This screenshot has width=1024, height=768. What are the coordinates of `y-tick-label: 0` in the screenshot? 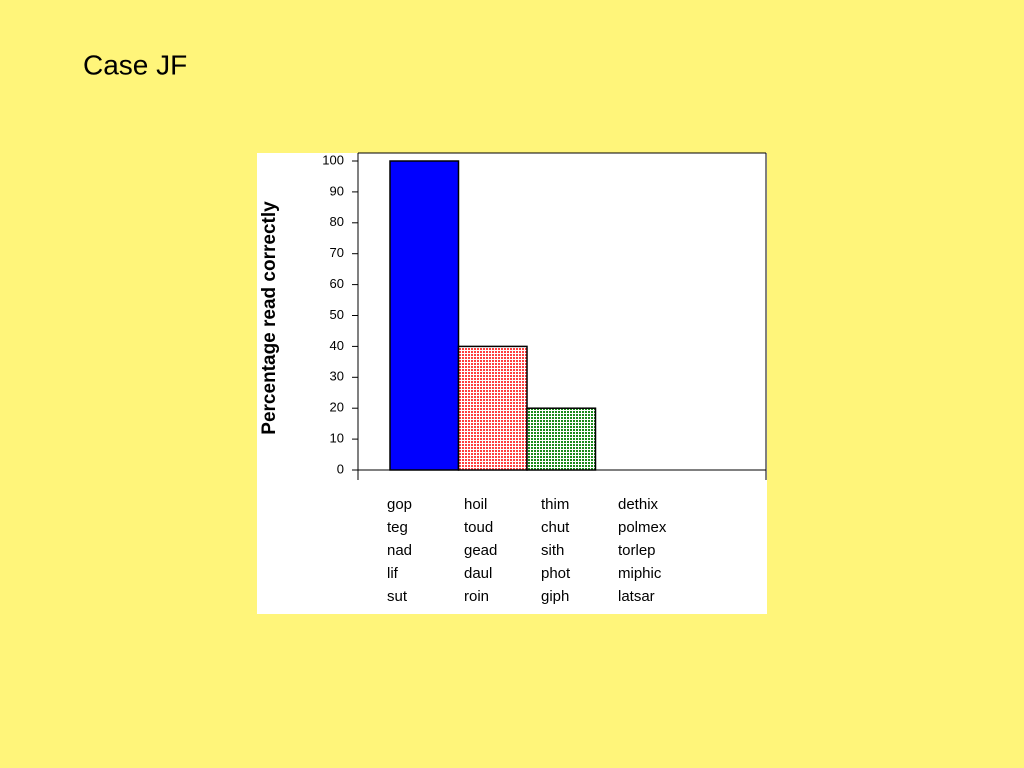 It's located at (340, 468).